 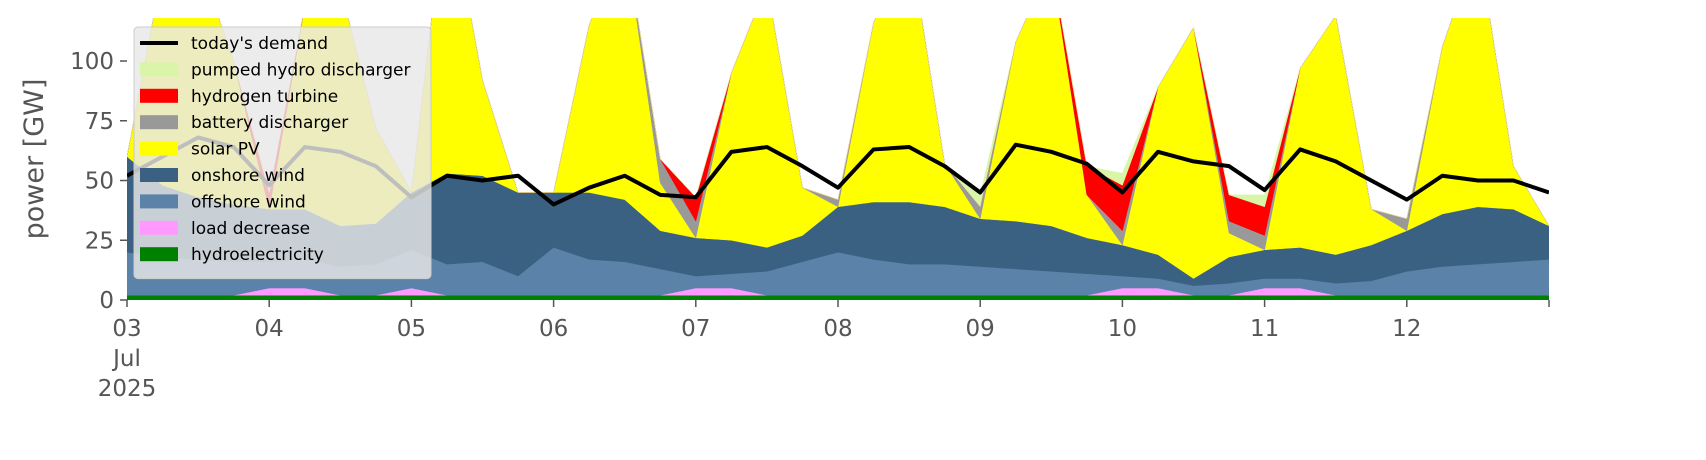 What do you see at coordinates (225, 150) in the screenshot?
I see `legend-label-solar-pv: solar PV` at bounding box center [225, 150].